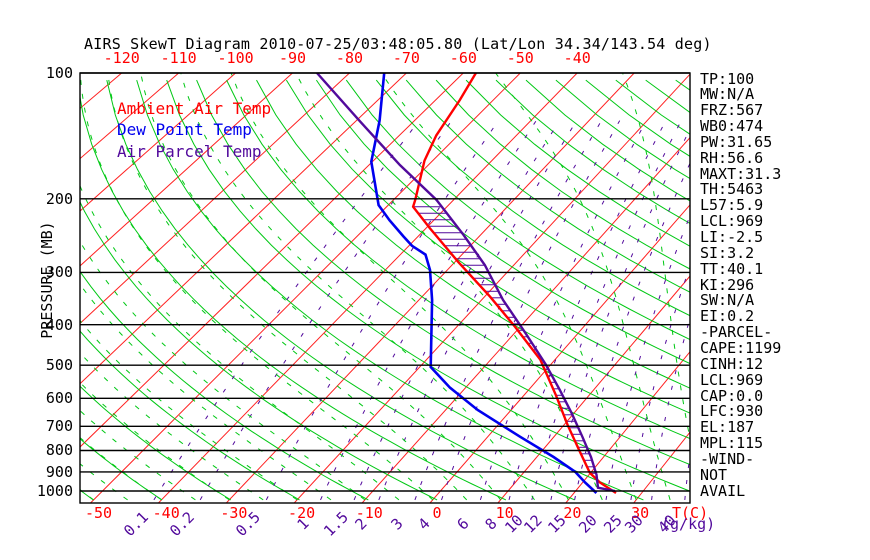  Describe the element at coordinates (572, 513) in the screenshot. I see `bottom-temp-tick: 20` at that location.